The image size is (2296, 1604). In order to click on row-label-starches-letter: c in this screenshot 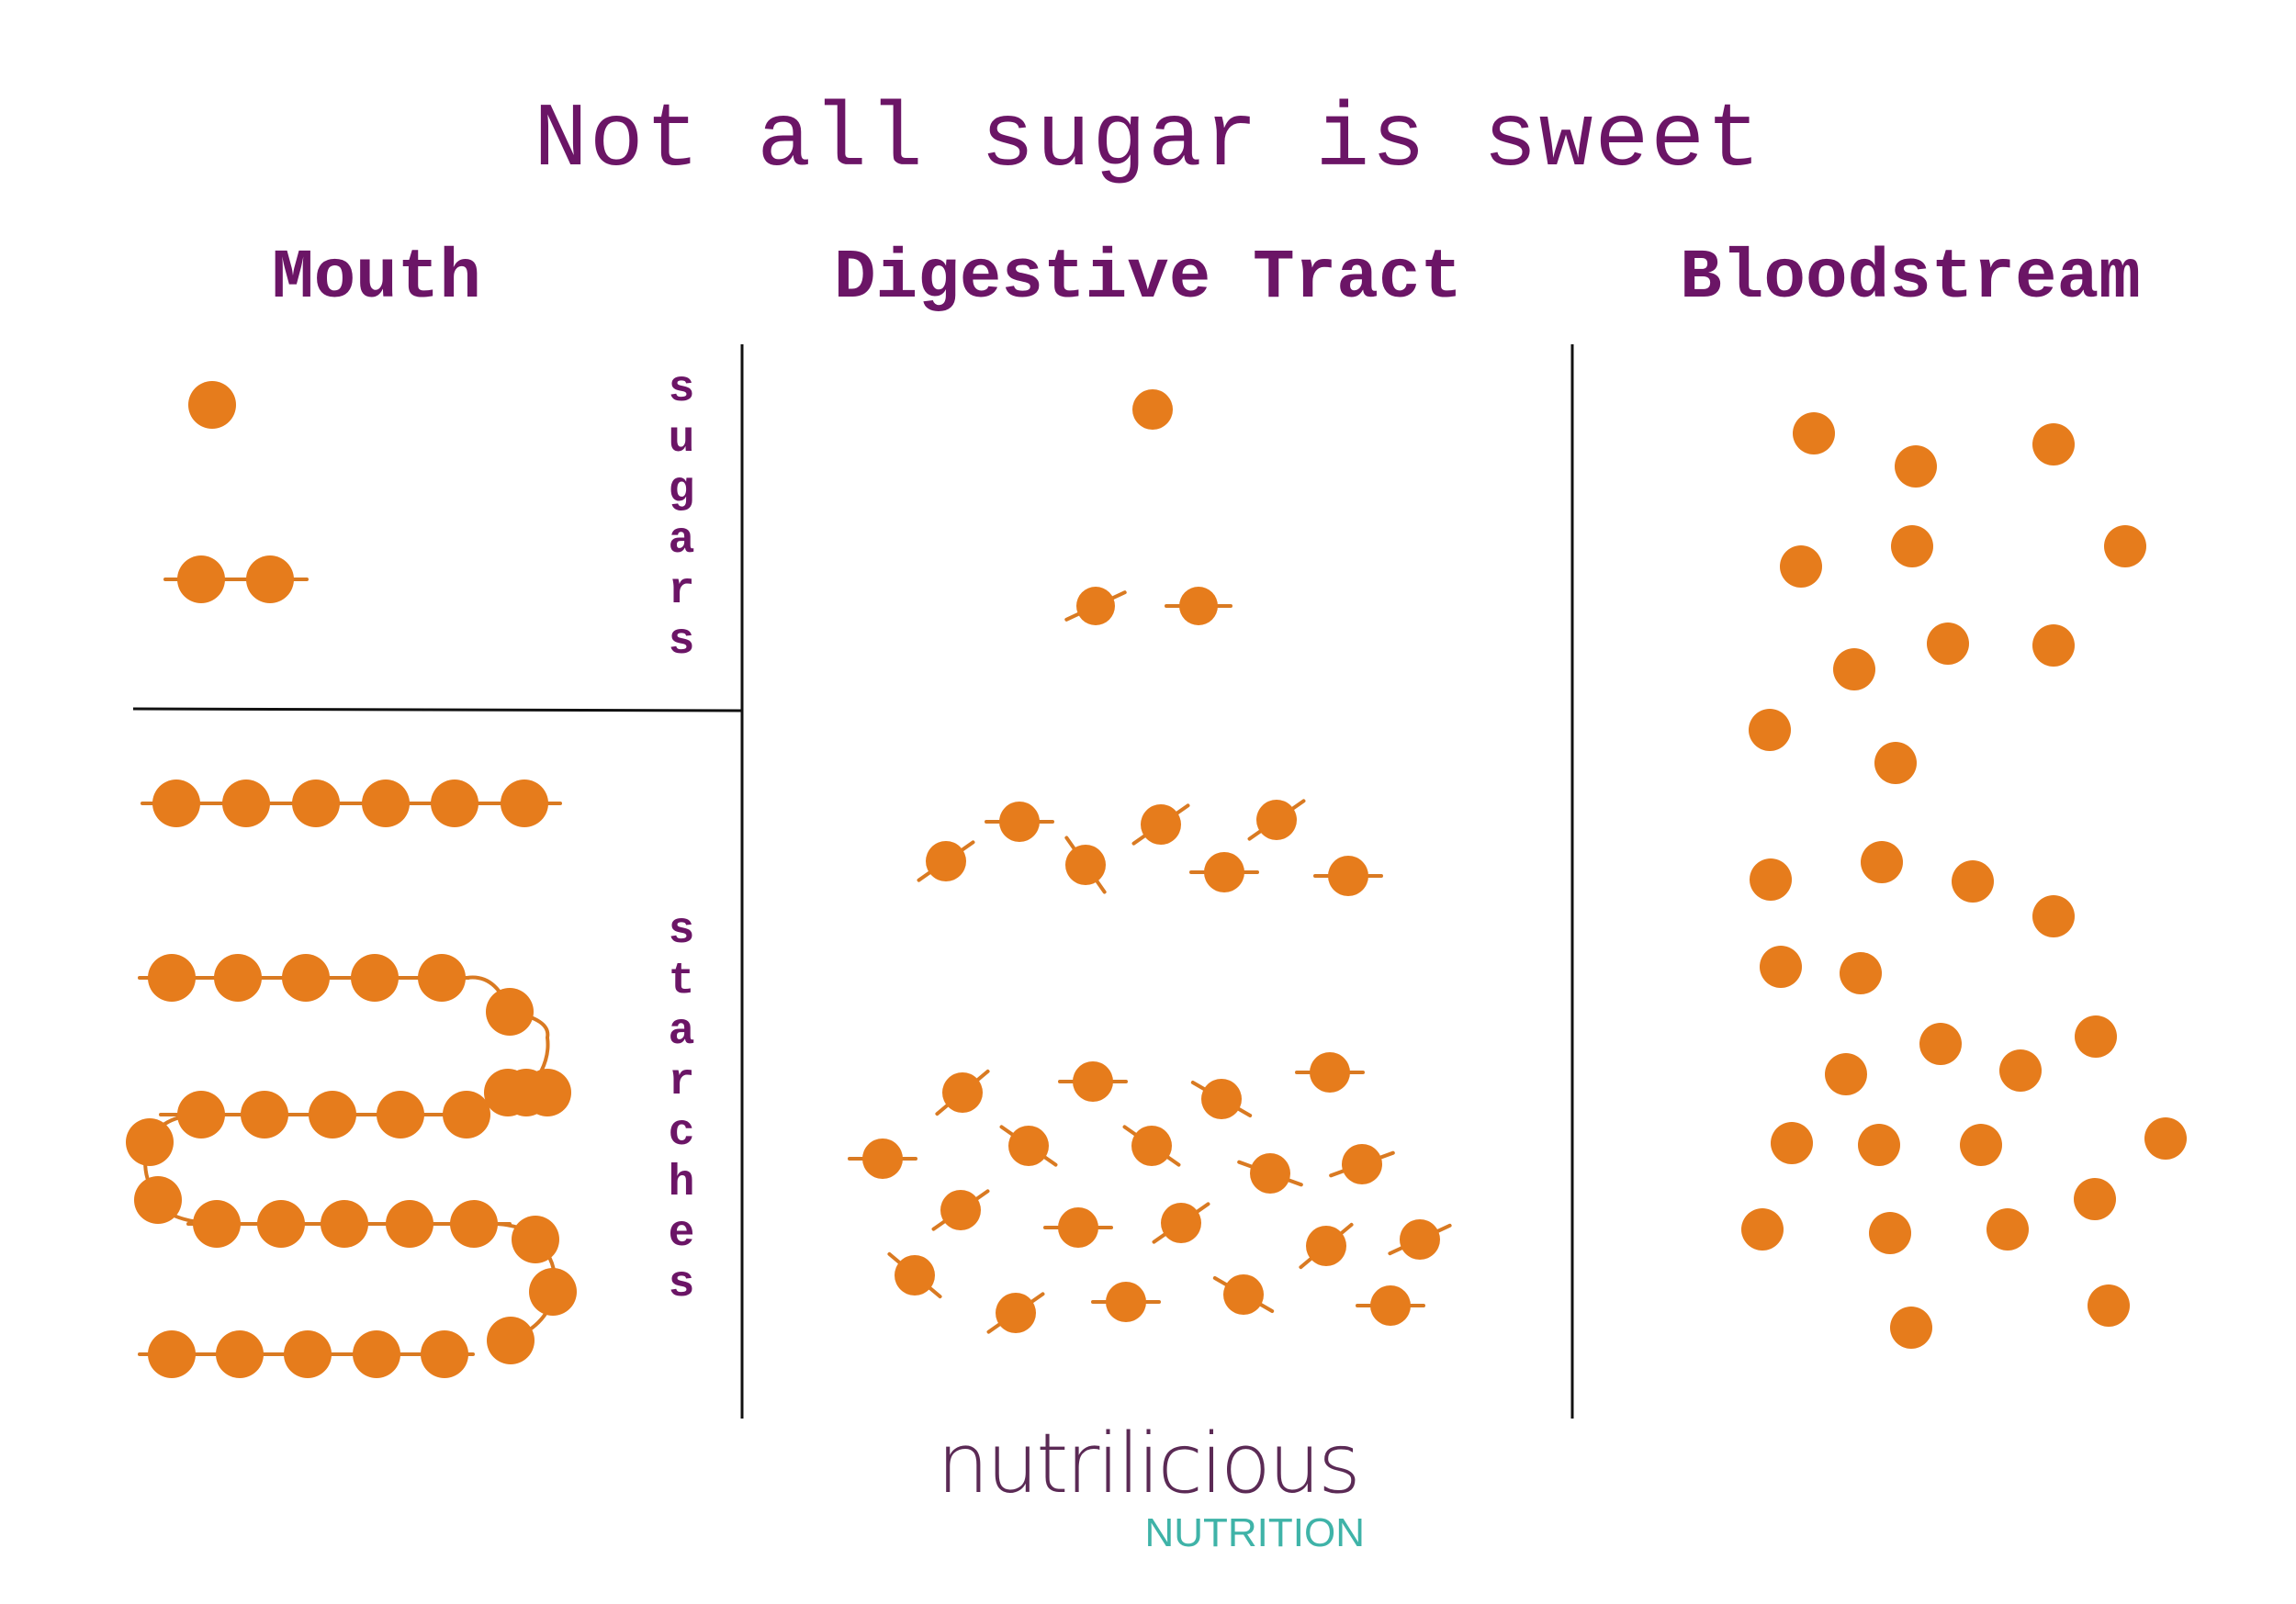, I will do `click(681, 1133)`.